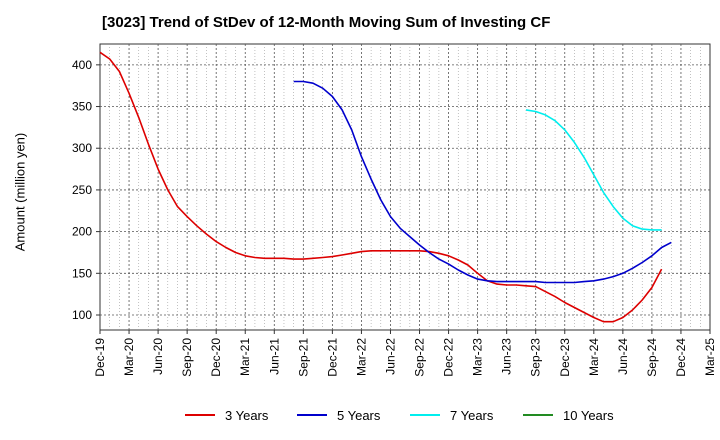 This screenshot has height=440, width=720. What do you see at coordinates (593, 170) in the screenshot?
I see `series-line-7-years` at bounding box center [593, 170].